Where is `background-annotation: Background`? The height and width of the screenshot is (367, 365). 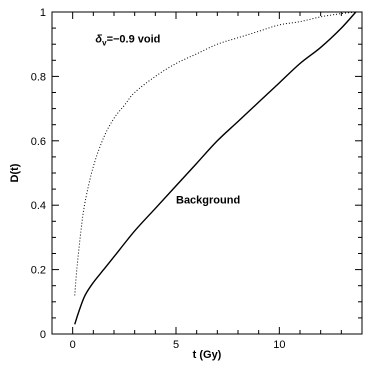
background-annotation: Background is located at coordinates (208, 201).